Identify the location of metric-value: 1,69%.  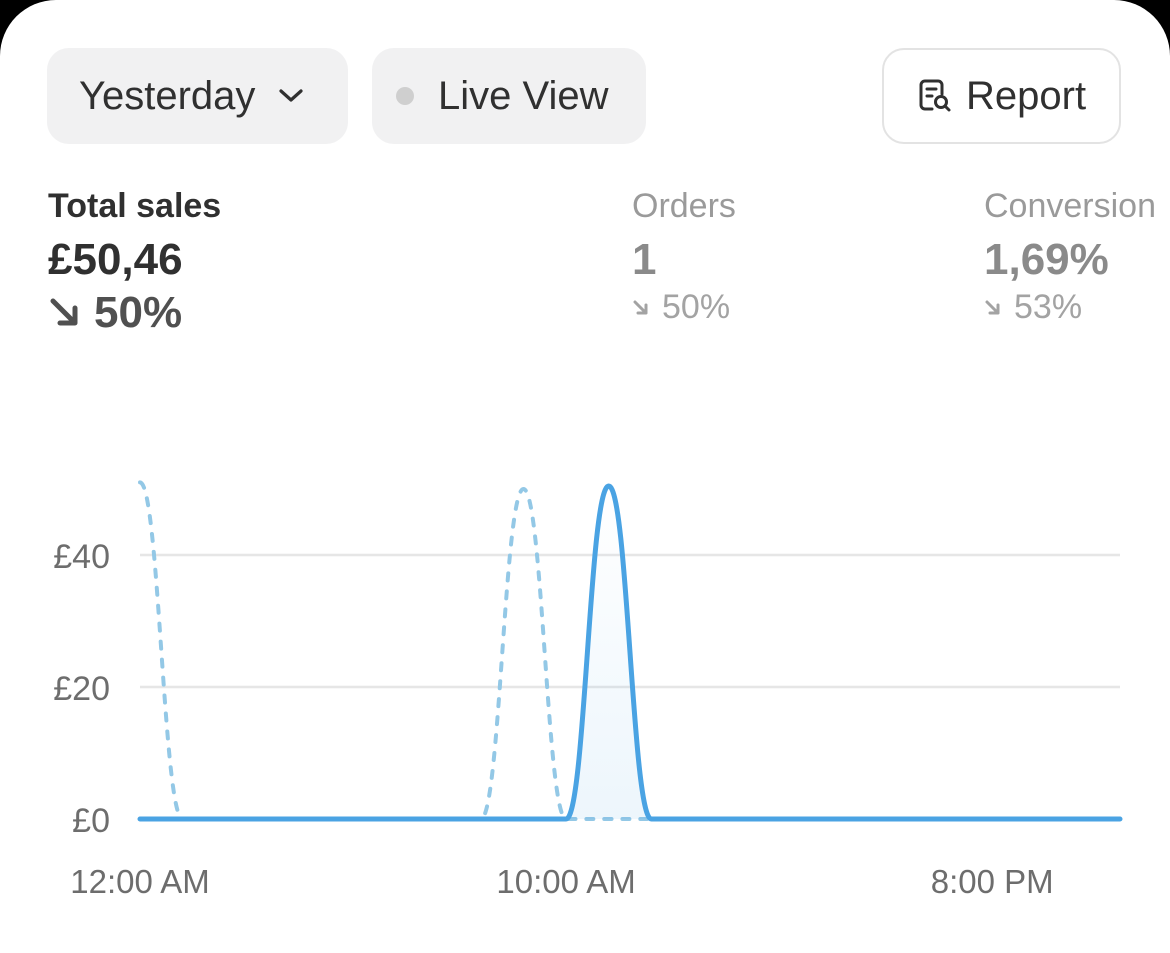
(1046, 259).